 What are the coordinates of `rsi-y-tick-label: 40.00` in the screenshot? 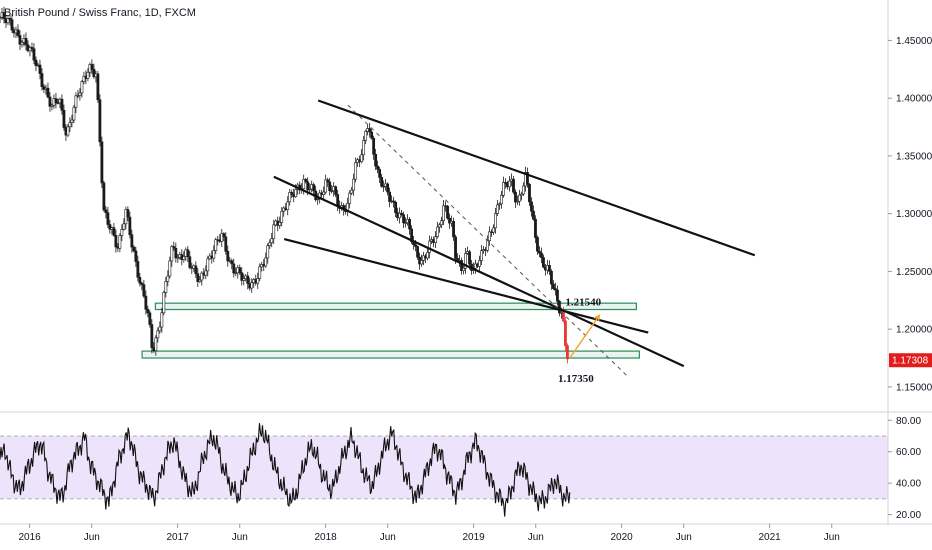 It's located at (908, 484).